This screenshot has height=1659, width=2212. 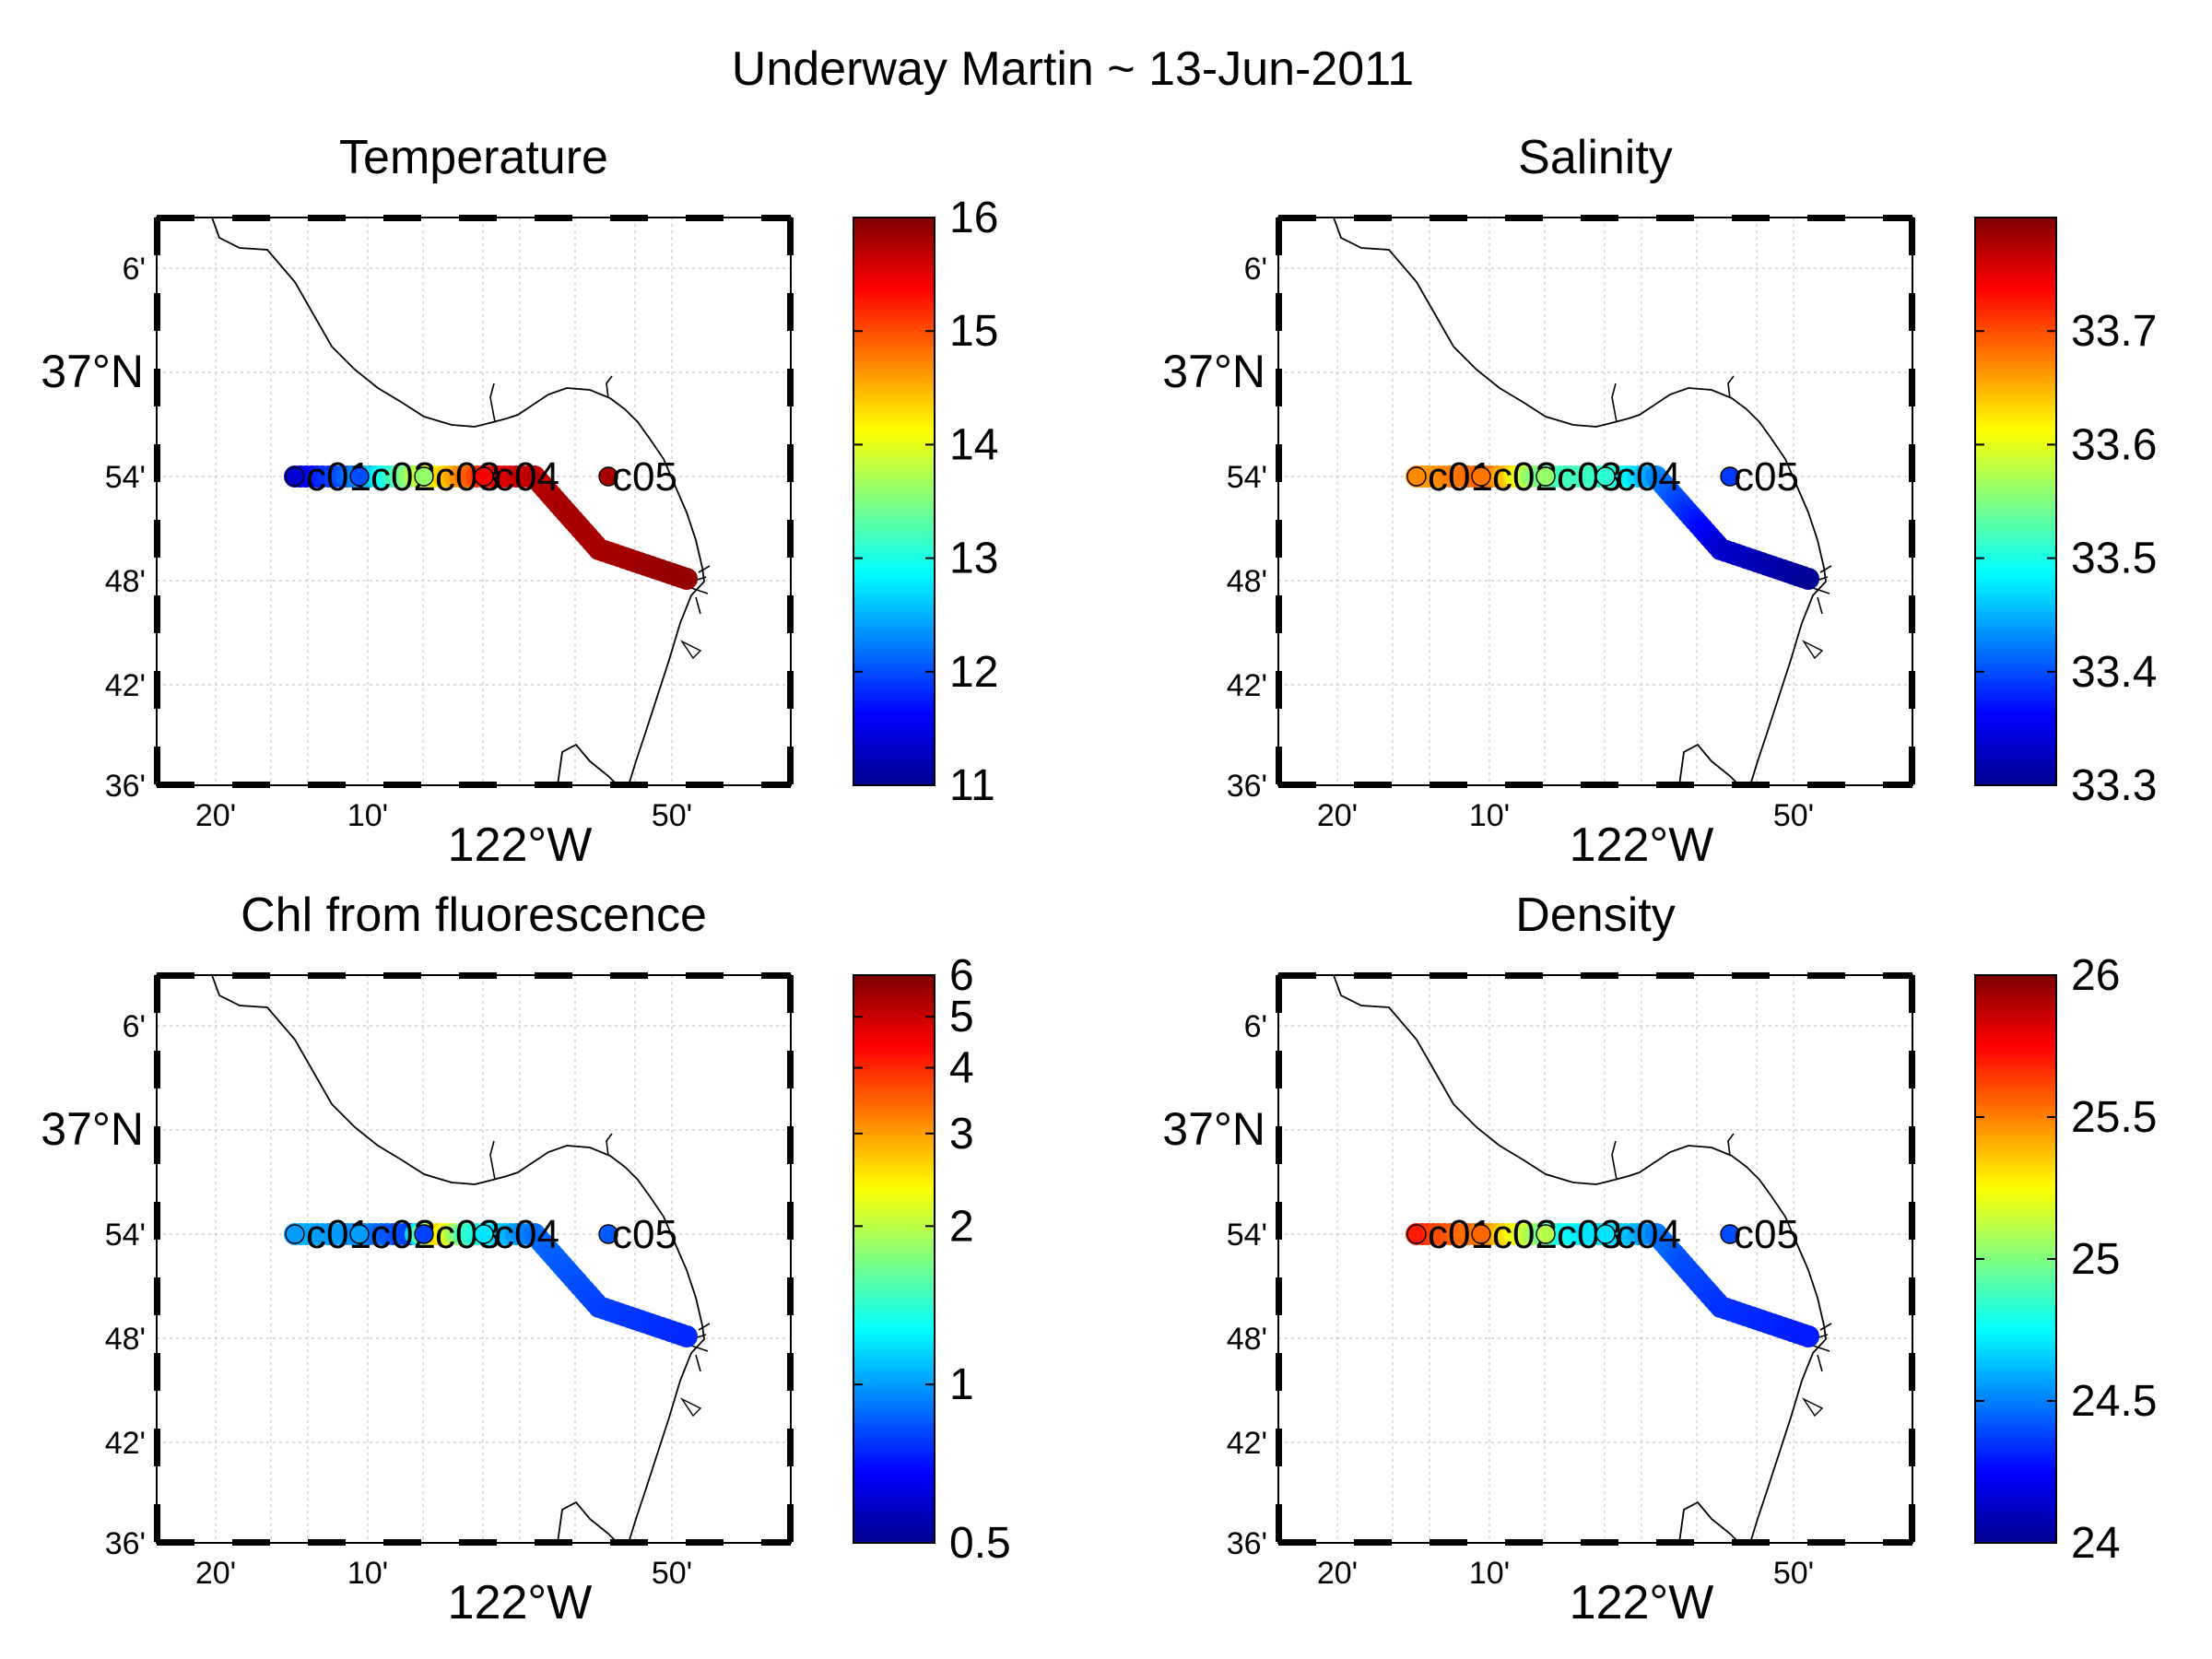 What do you see at coordinates (961, 975) in the screenshot?
I see `colorbar-tick-label: 6` at bounding box center [961, 975].